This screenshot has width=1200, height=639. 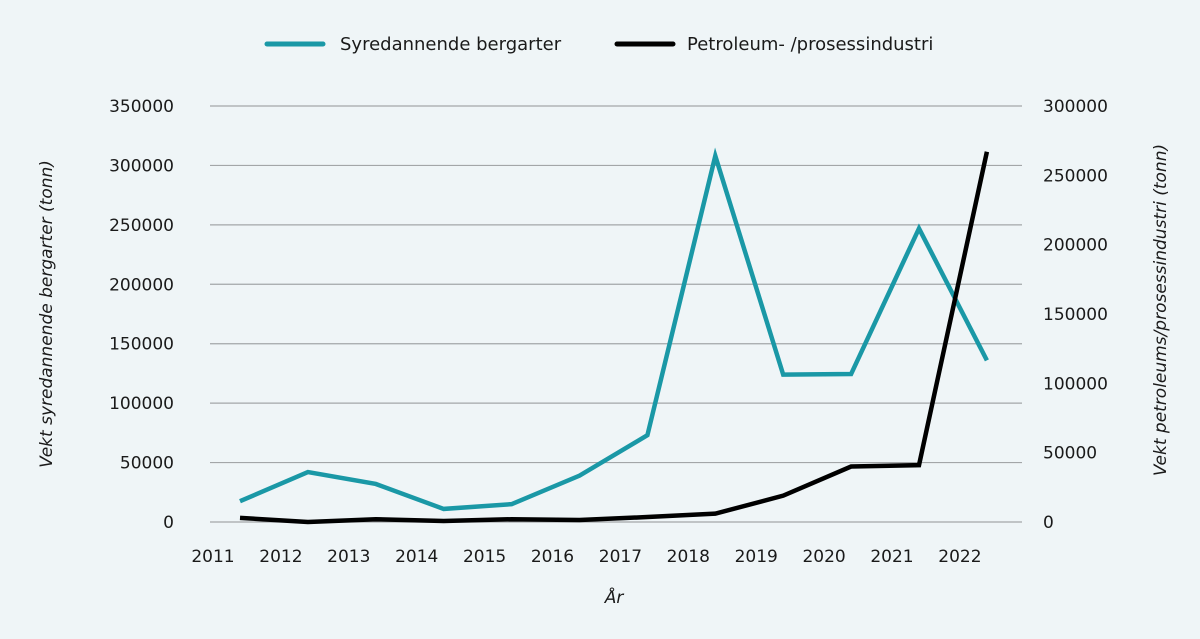 I want to click on right-tick-label: 50000, so click(x=1070, y=454).